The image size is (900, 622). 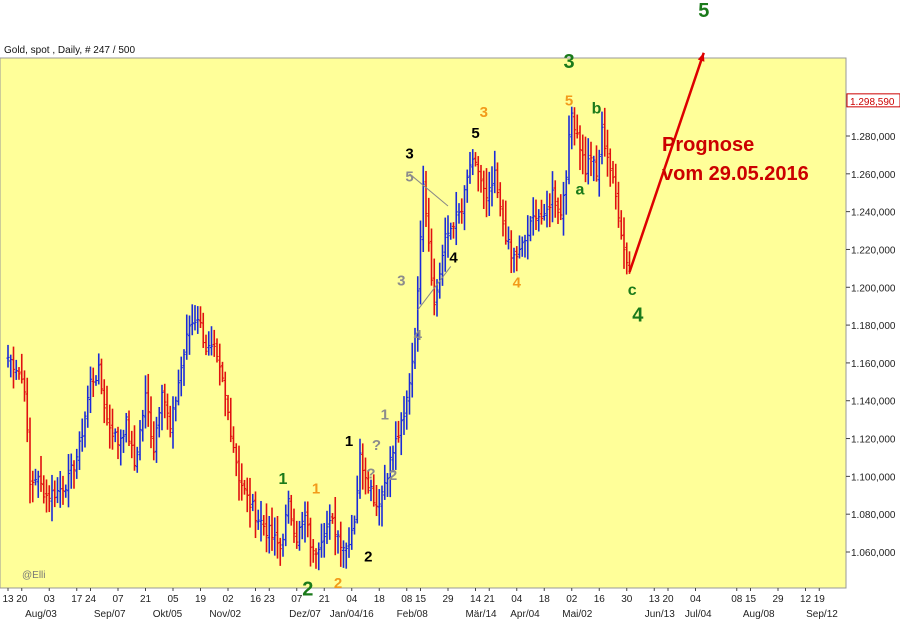 I want to click on x-day-label-17: 15, so click(x=421, y=599).